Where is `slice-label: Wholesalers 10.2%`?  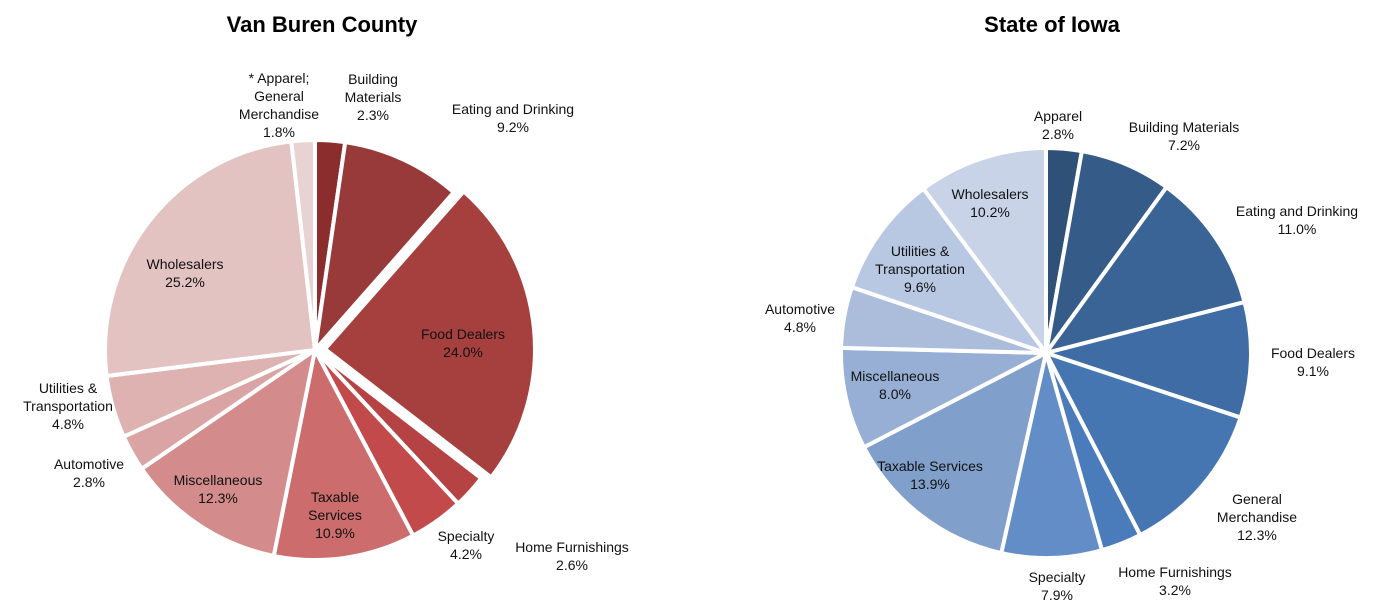
slice-label: Wholesalers 10.2% is located at coordinates (990, 203).